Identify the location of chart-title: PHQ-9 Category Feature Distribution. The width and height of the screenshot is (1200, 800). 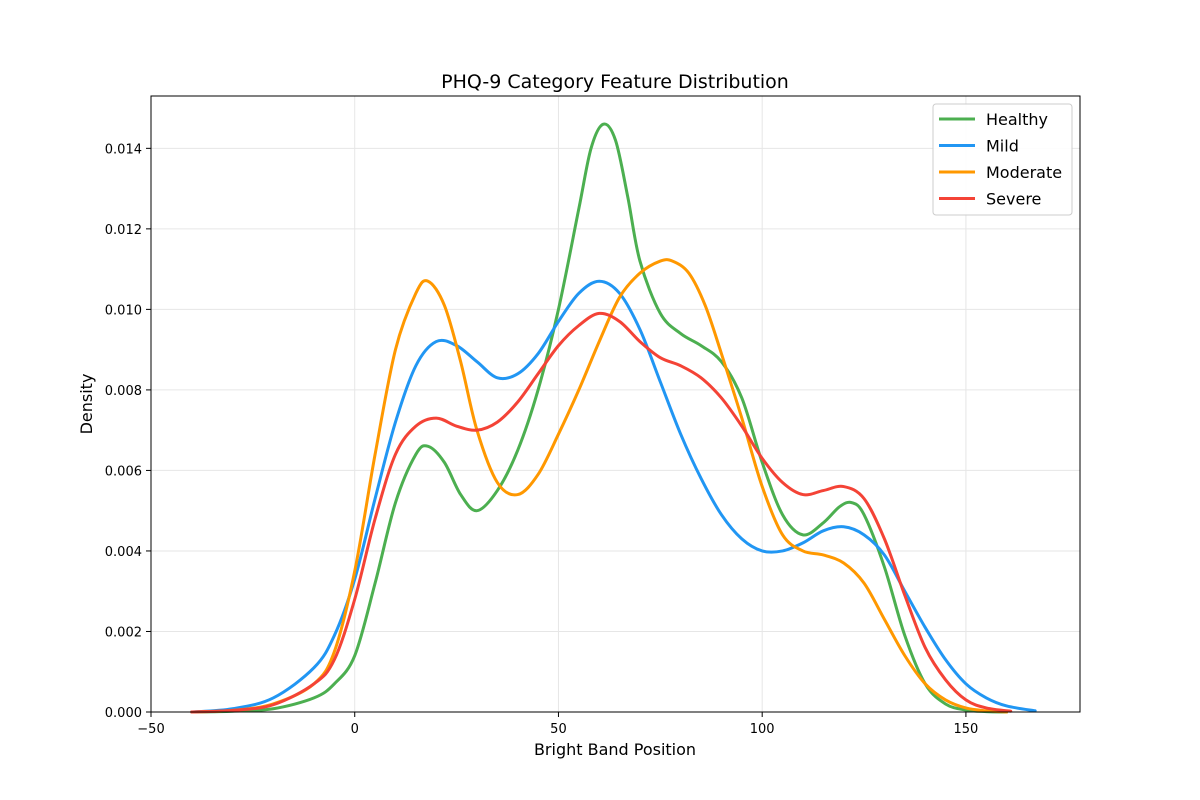
(615, 82).